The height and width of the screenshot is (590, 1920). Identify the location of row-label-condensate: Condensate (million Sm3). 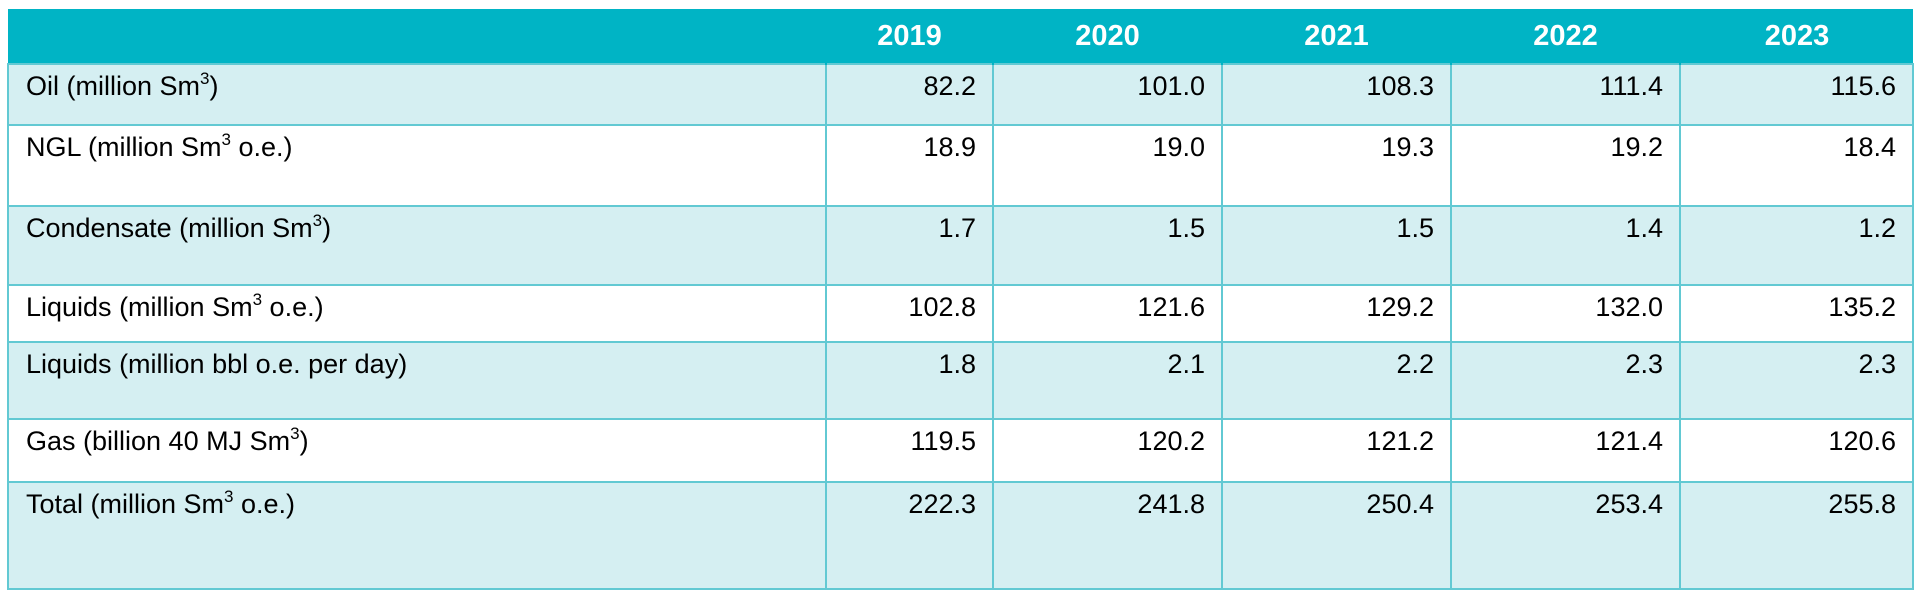
(417, 245).